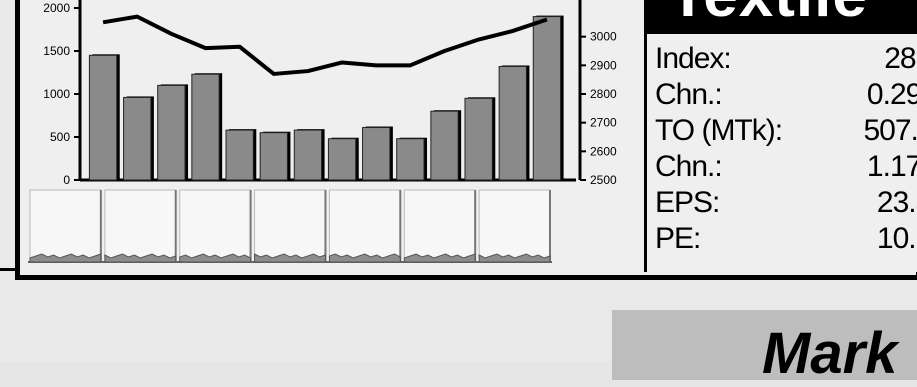  Describe the element at coordinates (603, 123) in the screenshot. I see `right-axis-tick-label: 2700` at that location.